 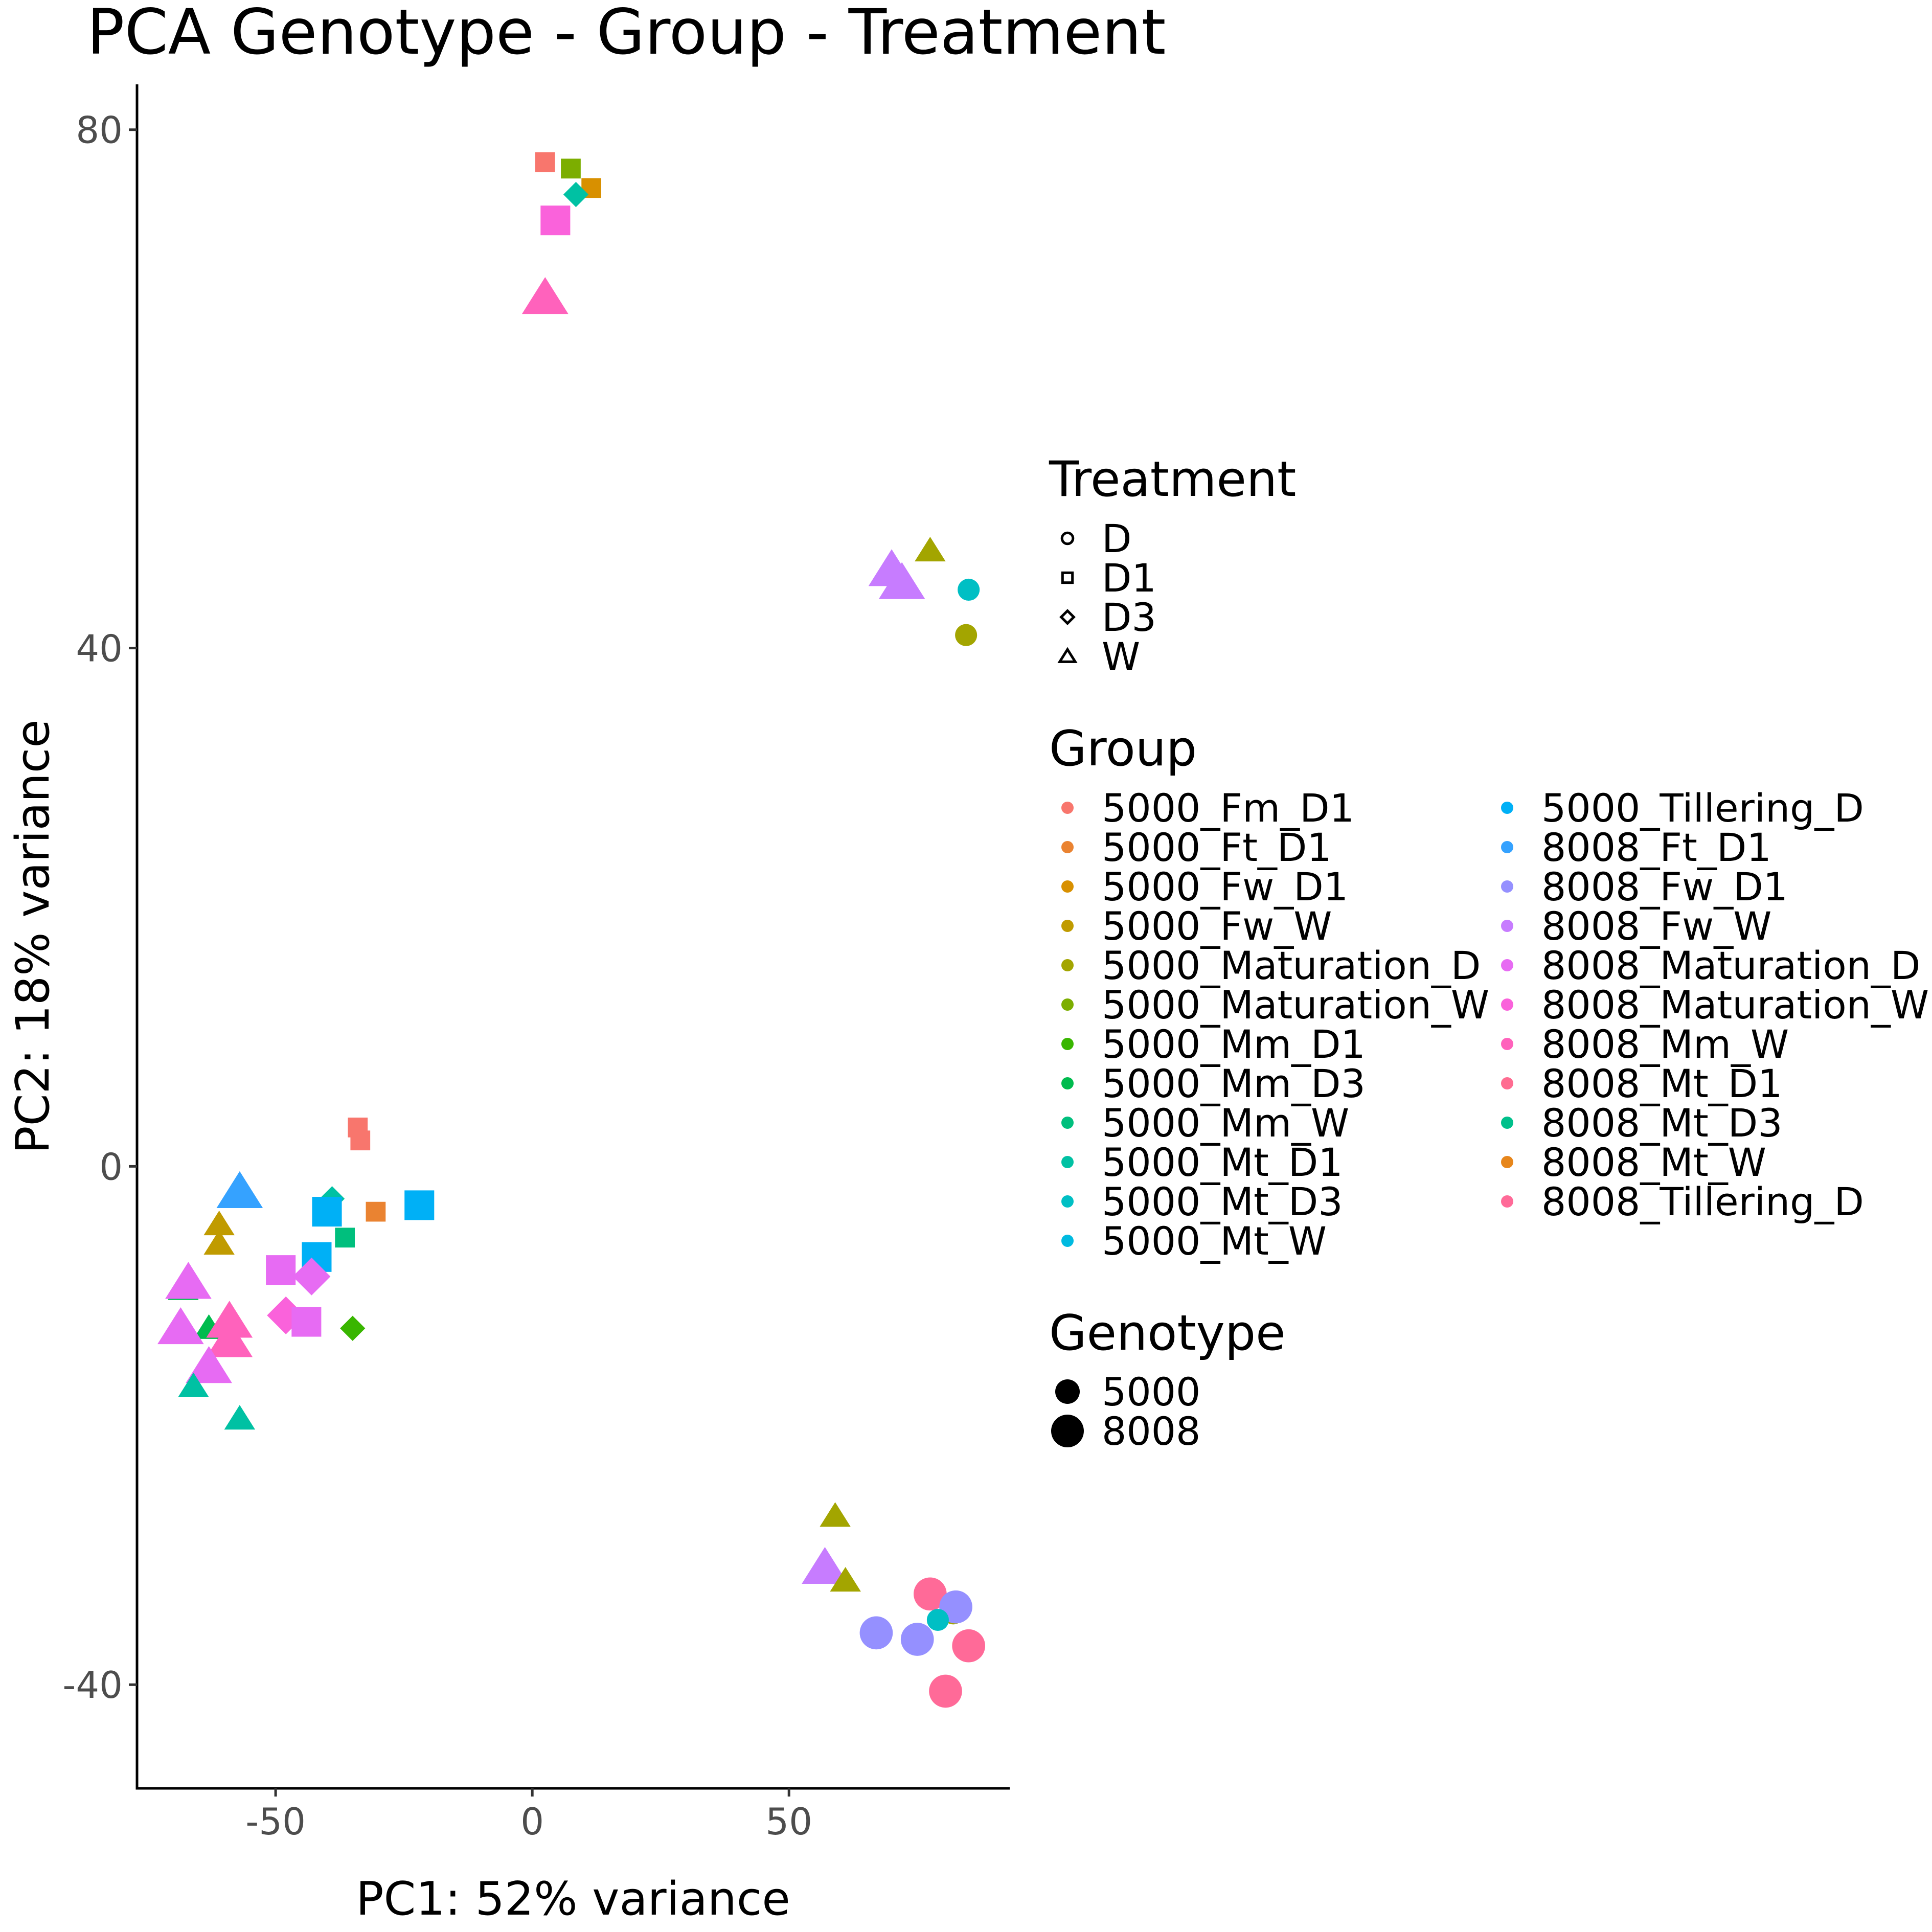 I want to click on legend-group-label: 5000_Mt_D3, so click(x=1222, y=1201).